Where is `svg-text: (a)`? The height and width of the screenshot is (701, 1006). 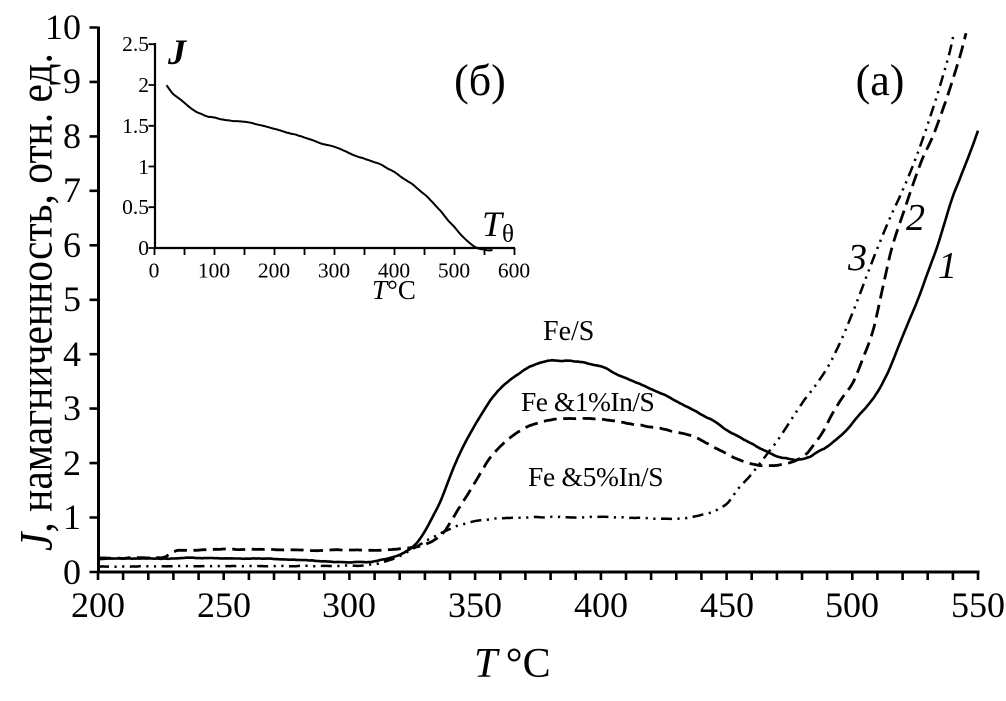 svg-text: (a) is located at coordinates (880, 80).